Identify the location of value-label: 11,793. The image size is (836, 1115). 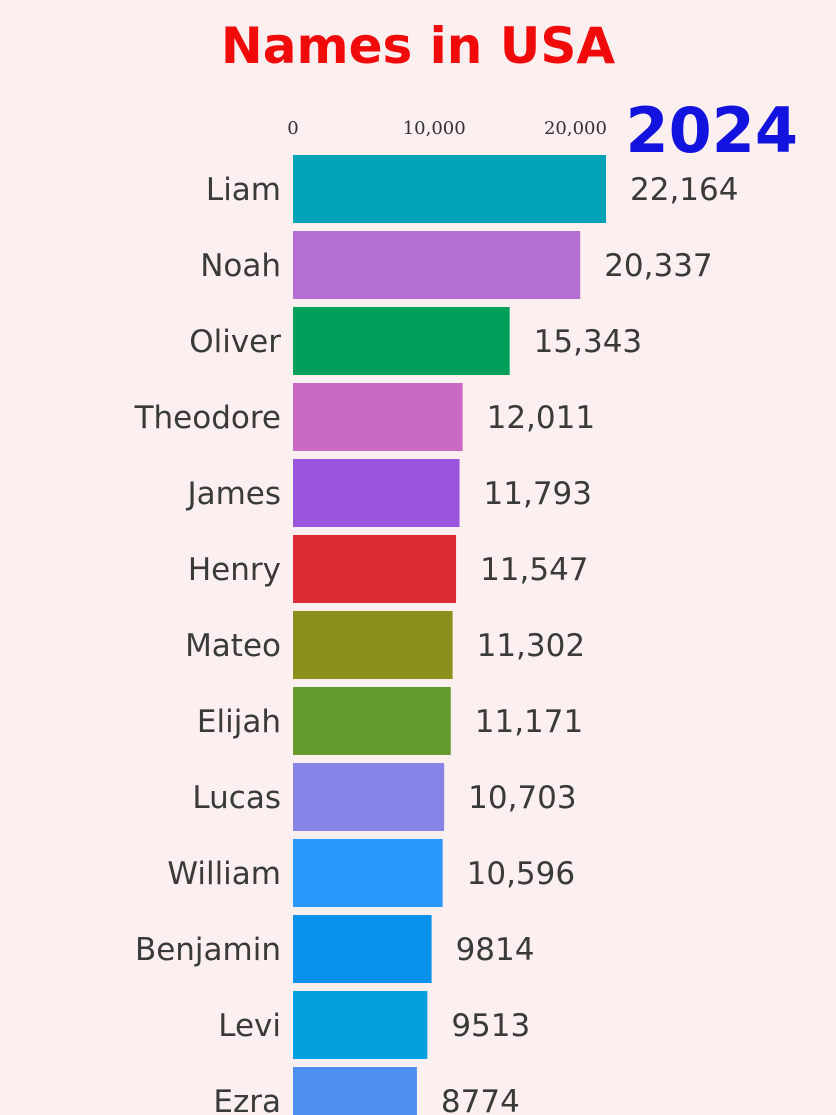
(538, 494).